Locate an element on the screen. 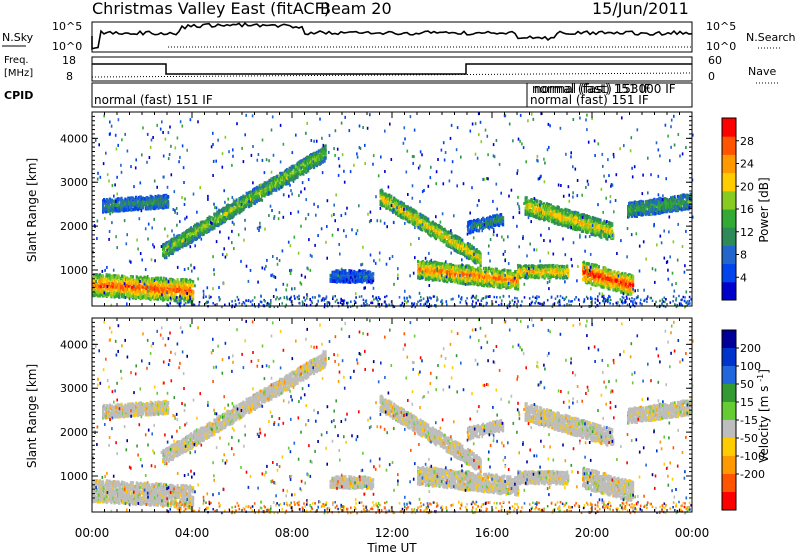 This screenshot has width=800, height=554. beam-label: Beam 20 is located at coordinates (356, 9).